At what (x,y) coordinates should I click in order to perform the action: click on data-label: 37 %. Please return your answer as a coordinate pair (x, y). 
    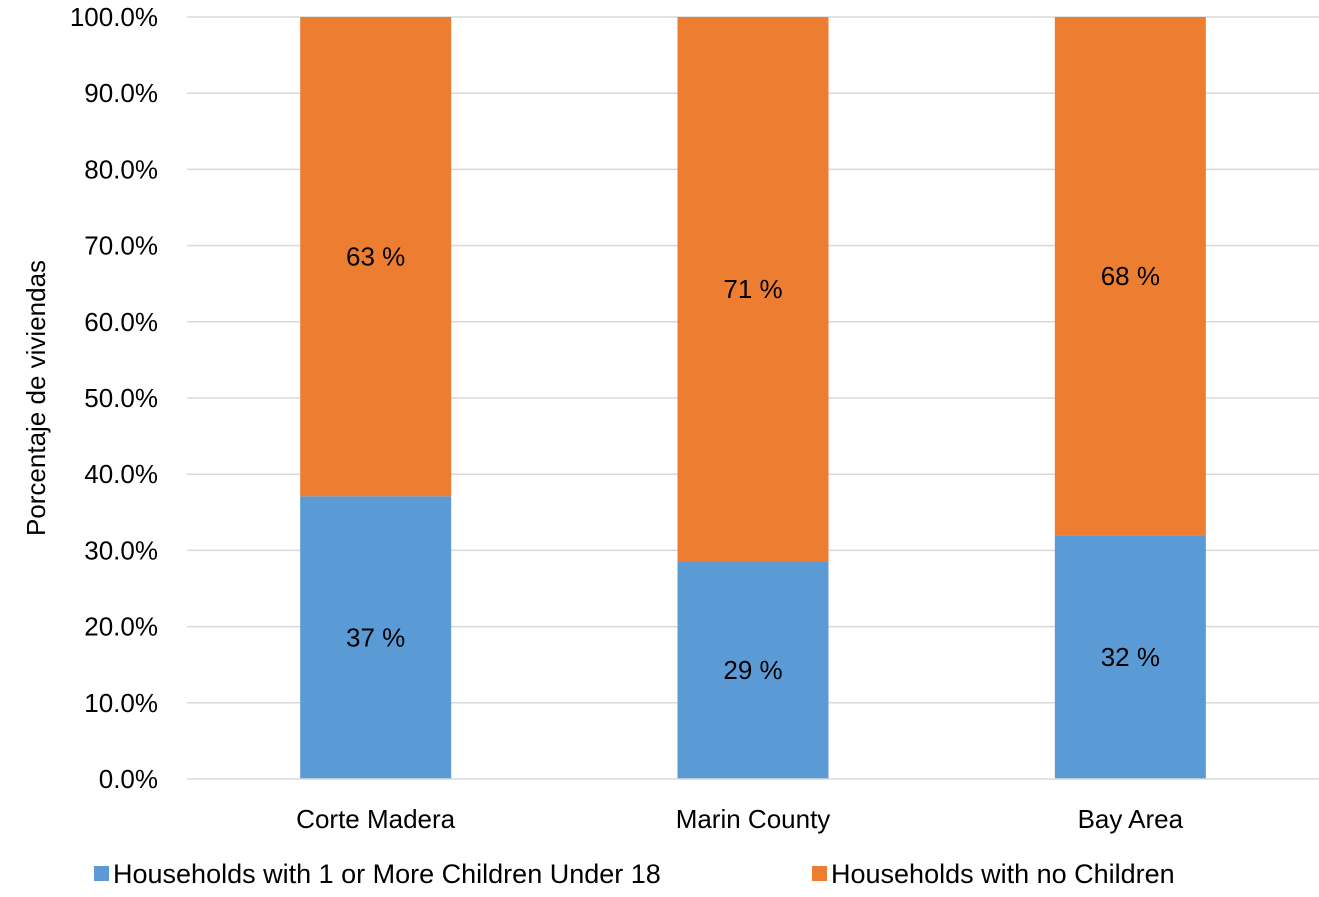
    Looking at the image, I should click on (375, 638).